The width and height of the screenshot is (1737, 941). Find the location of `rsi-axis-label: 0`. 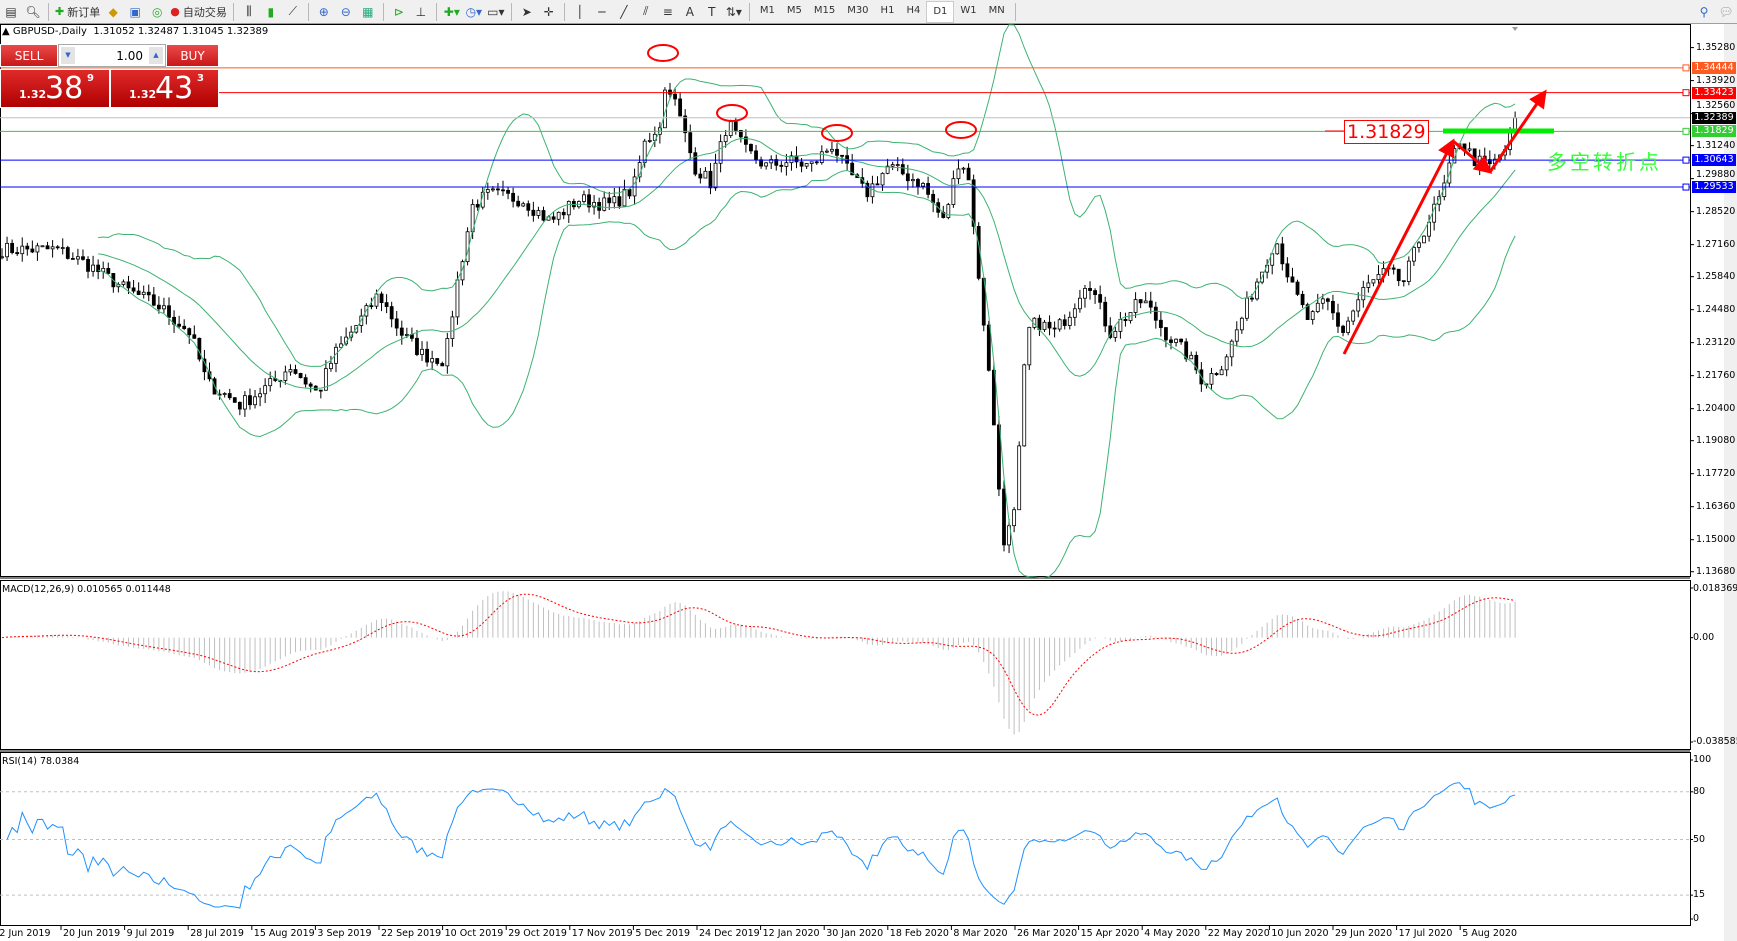

rsi-axis-label: 0 is located at coordinates (1696, 918).